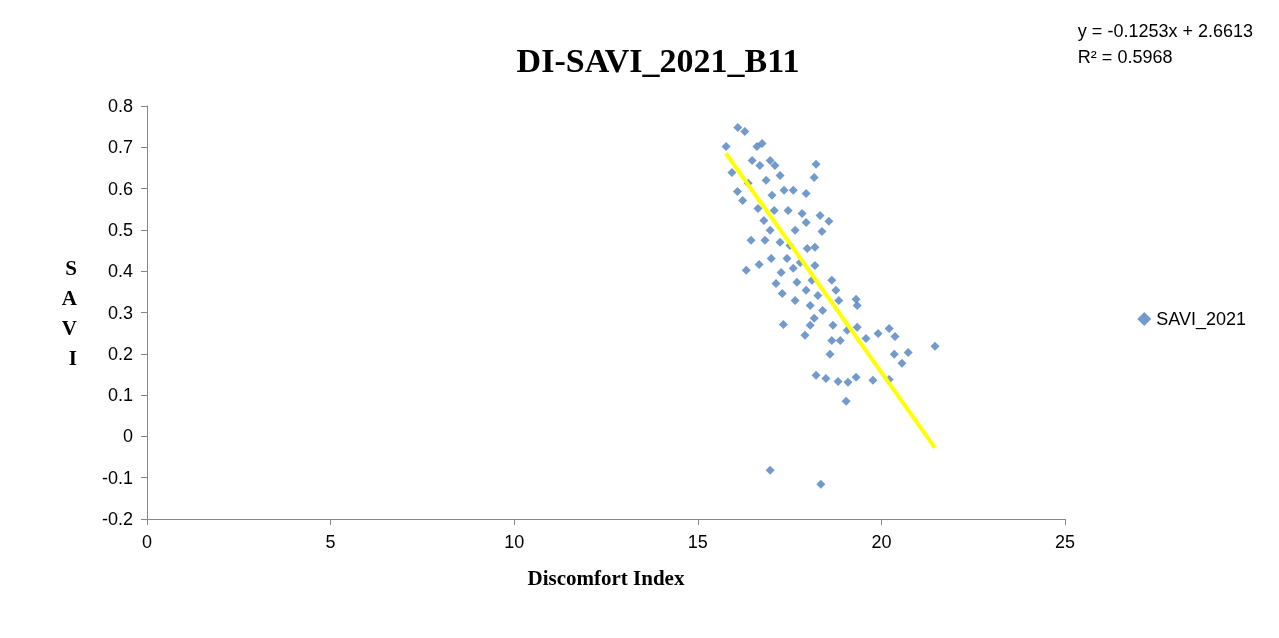 The width and height of the screenshot is (1279, 638). What do you see at coordinates (120, 188) in the screenshot?
I see `y-tick-label: 0.6` at bounding box center [120, 188].